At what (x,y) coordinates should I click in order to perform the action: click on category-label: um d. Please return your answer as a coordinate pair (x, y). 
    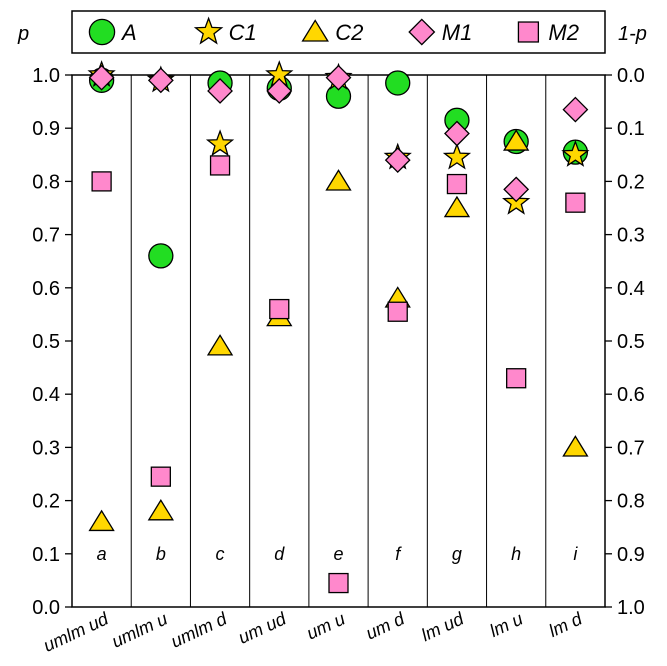
    Looking at the image, I should click on (386, 625).